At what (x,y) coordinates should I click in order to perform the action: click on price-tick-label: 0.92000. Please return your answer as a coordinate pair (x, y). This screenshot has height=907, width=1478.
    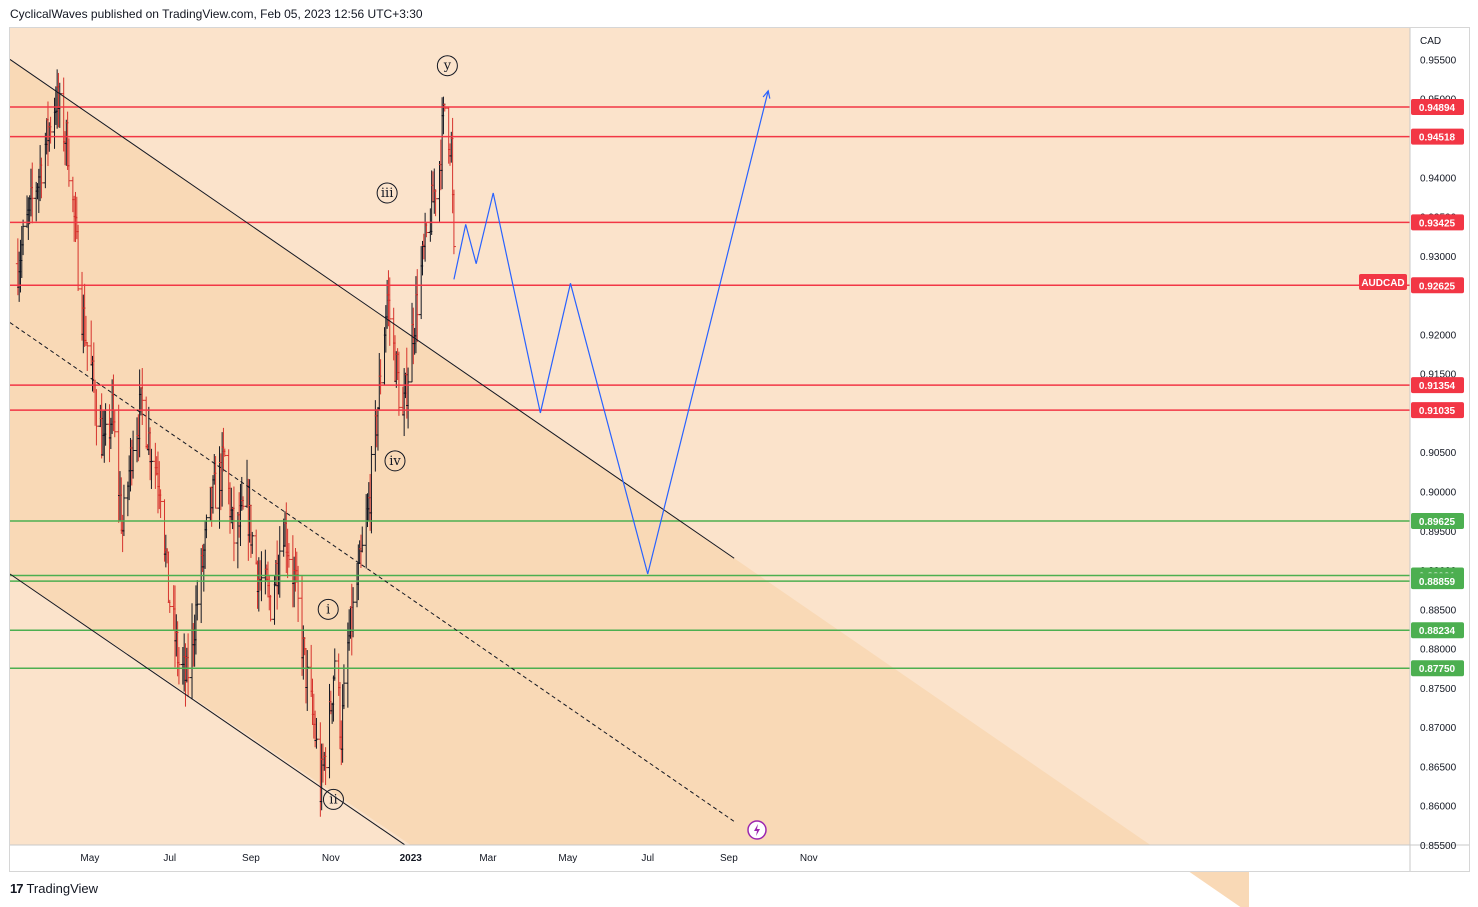
    Looking at the image, I should click on (1438, 335).